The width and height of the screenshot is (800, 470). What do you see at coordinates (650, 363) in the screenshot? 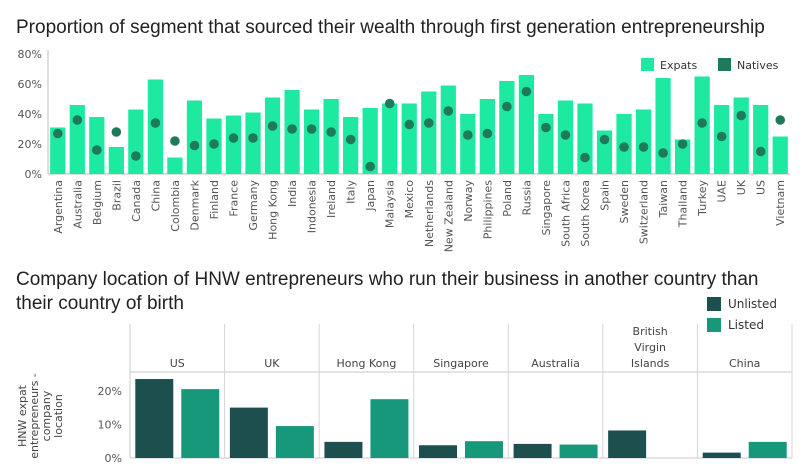
I see `chart2-category-label: Islands` at bounding box center [650, 363].